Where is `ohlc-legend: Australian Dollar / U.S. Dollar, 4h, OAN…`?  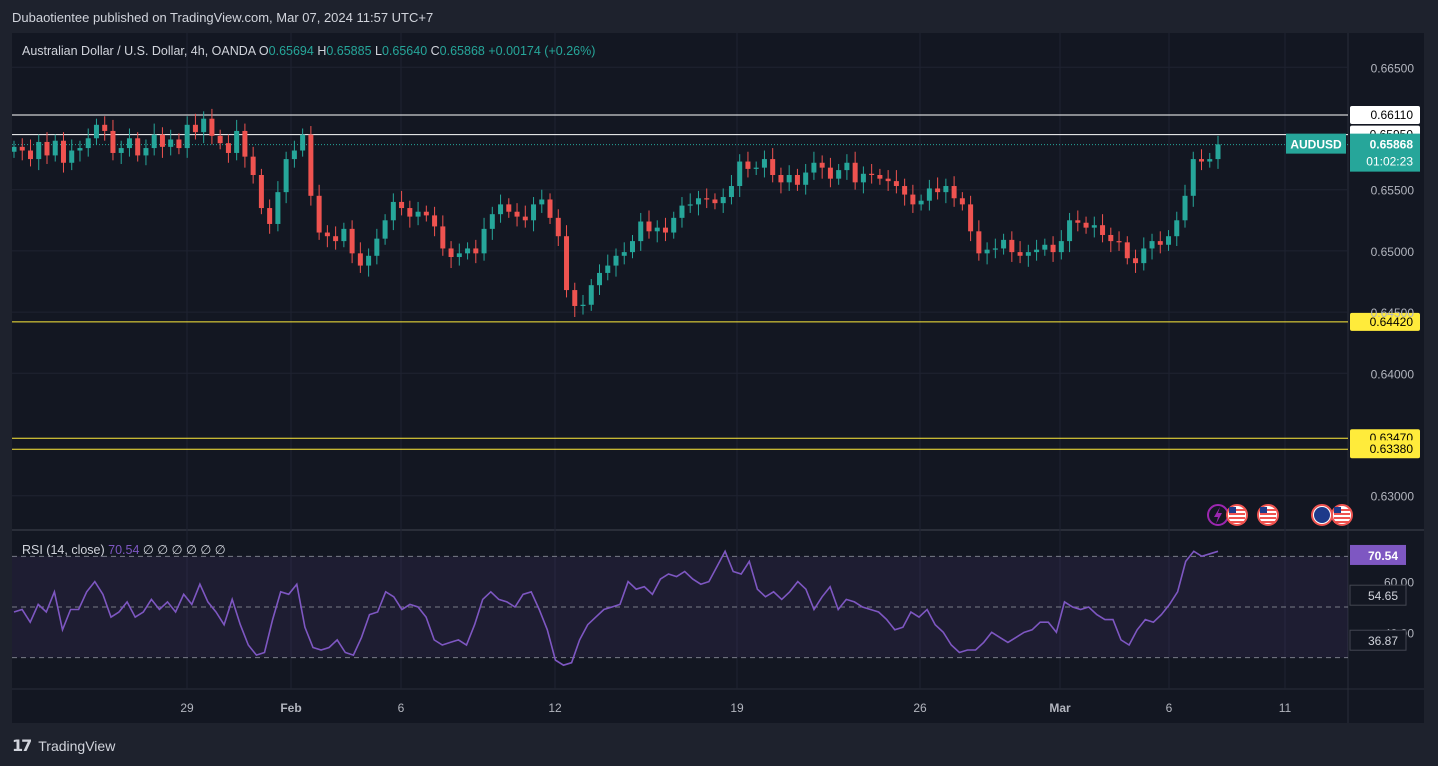 ohlc-legend: Australian Dollar / U.S. Dollar, 4h, OAN… is located at coordinates (308, 51).